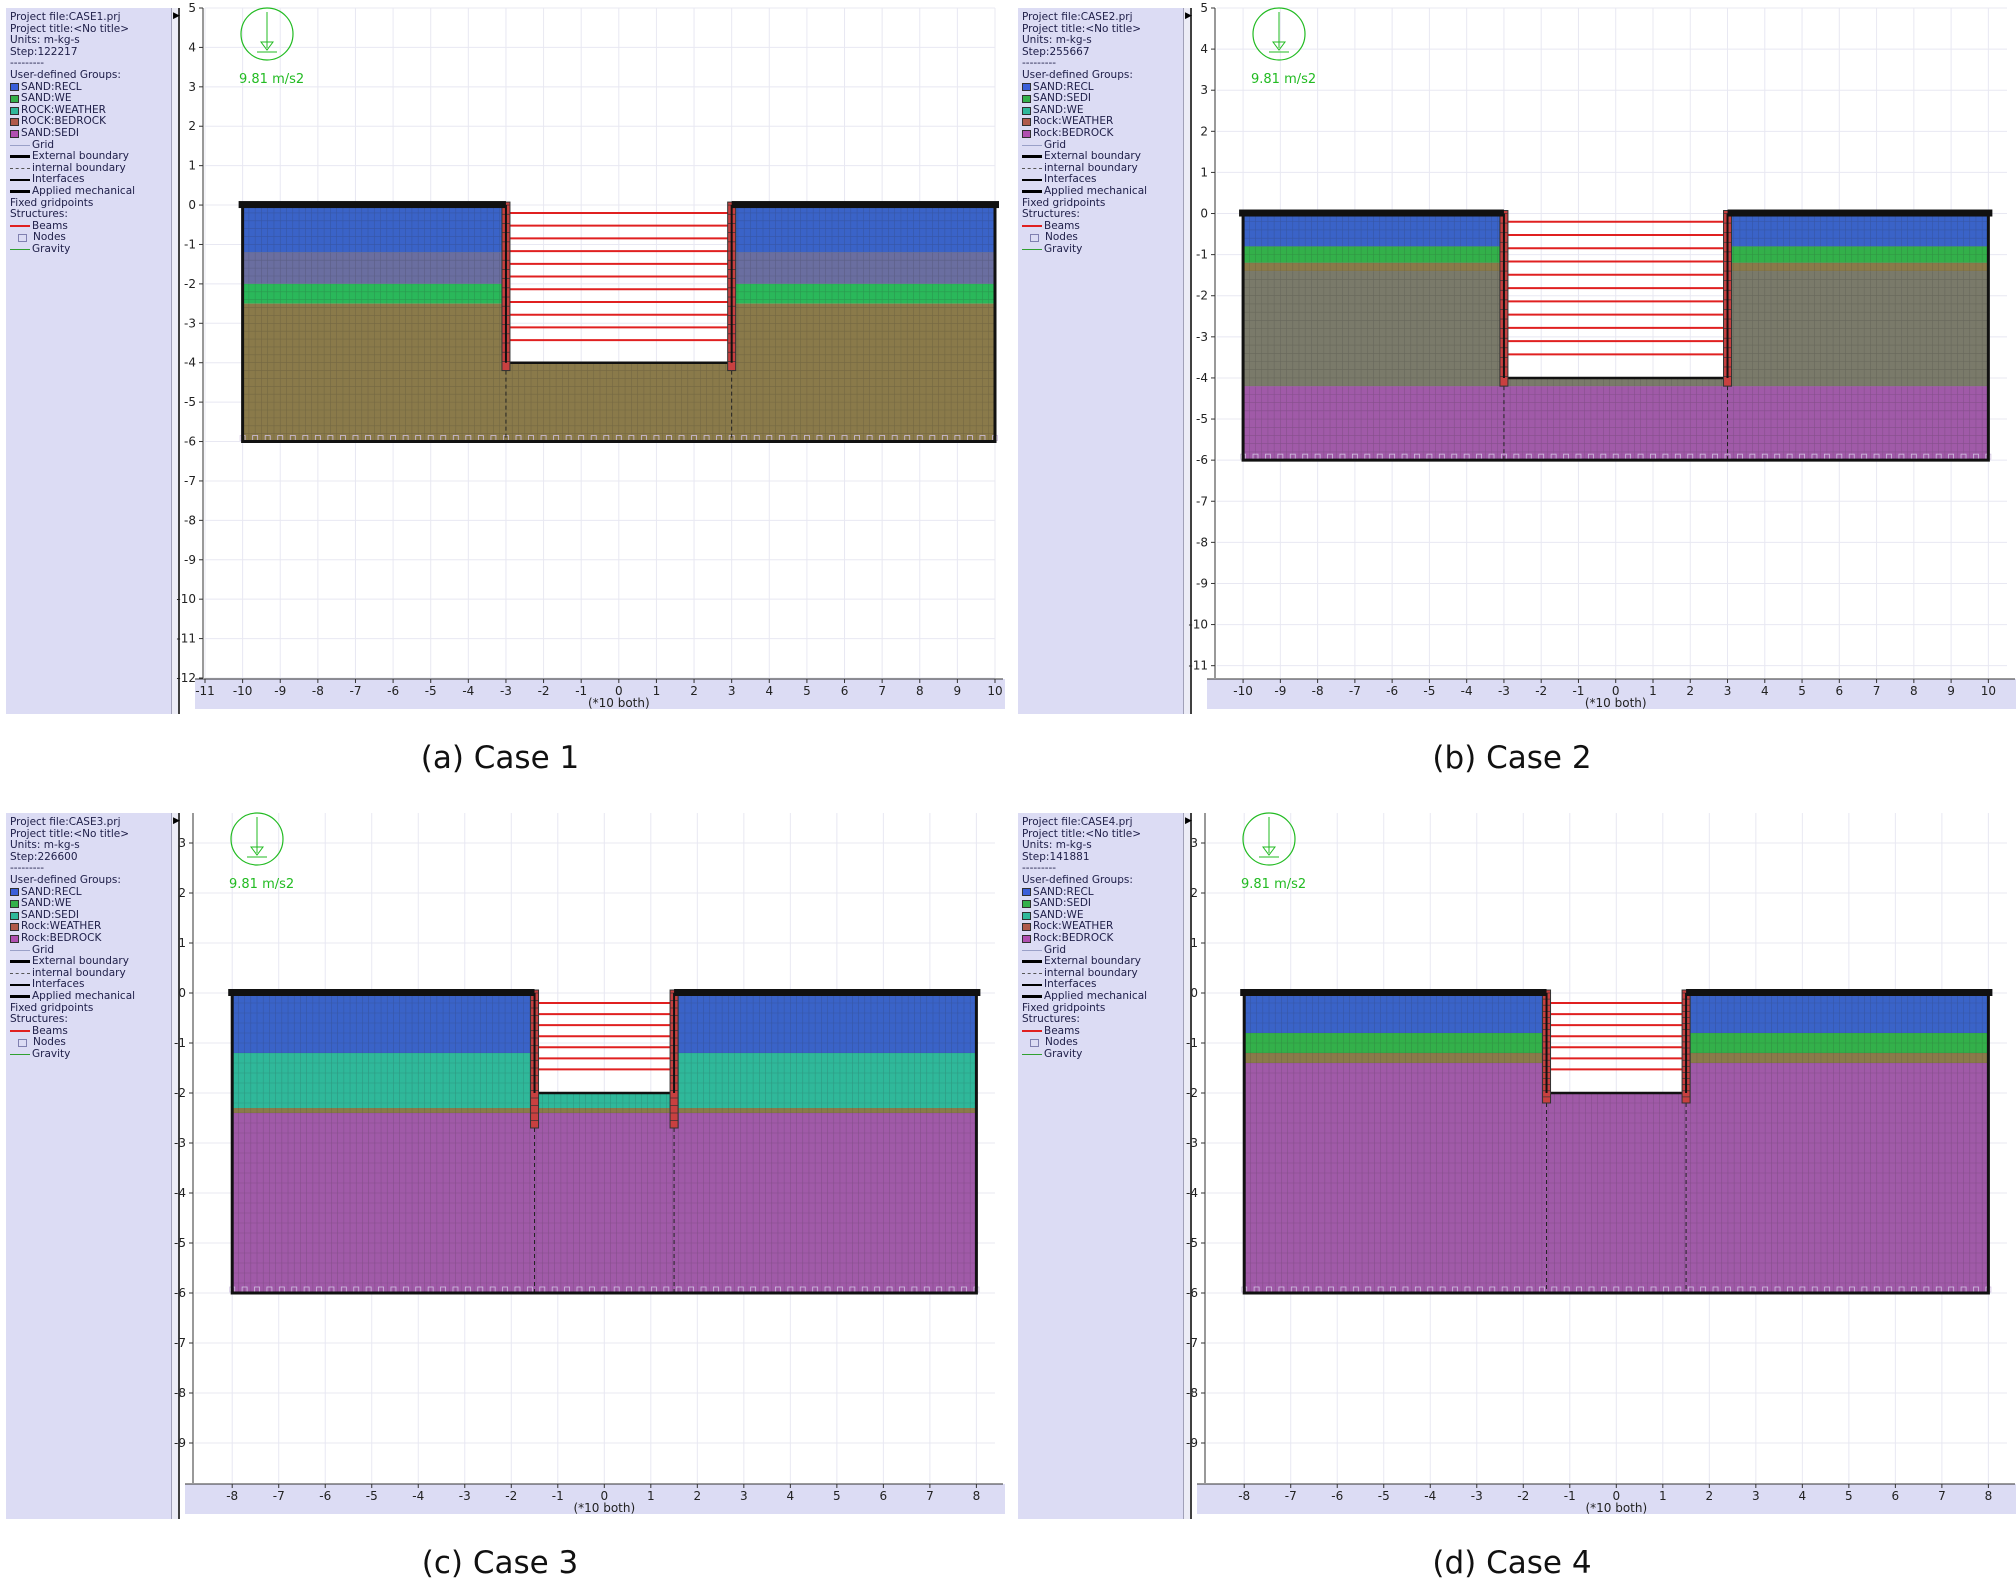 This screenshot has width=2016, height=1587. I want to click on legend-item-label: Grid, so click(1055, 144).